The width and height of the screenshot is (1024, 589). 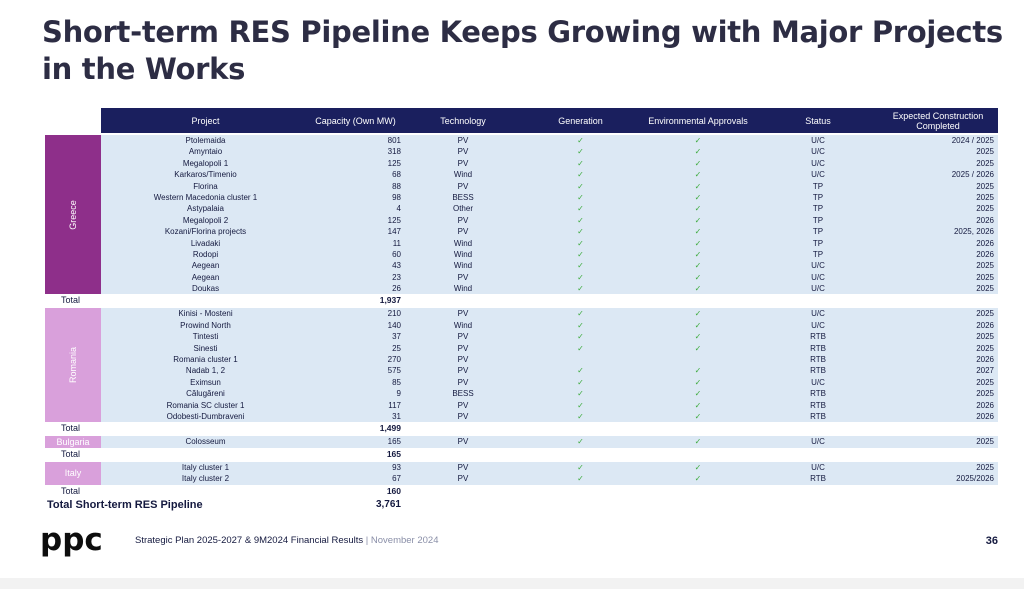 What do you see at coordinates (394, 314) in the screenshot?
I see `capacity-cell: 210` at bounding box center [394, 314].